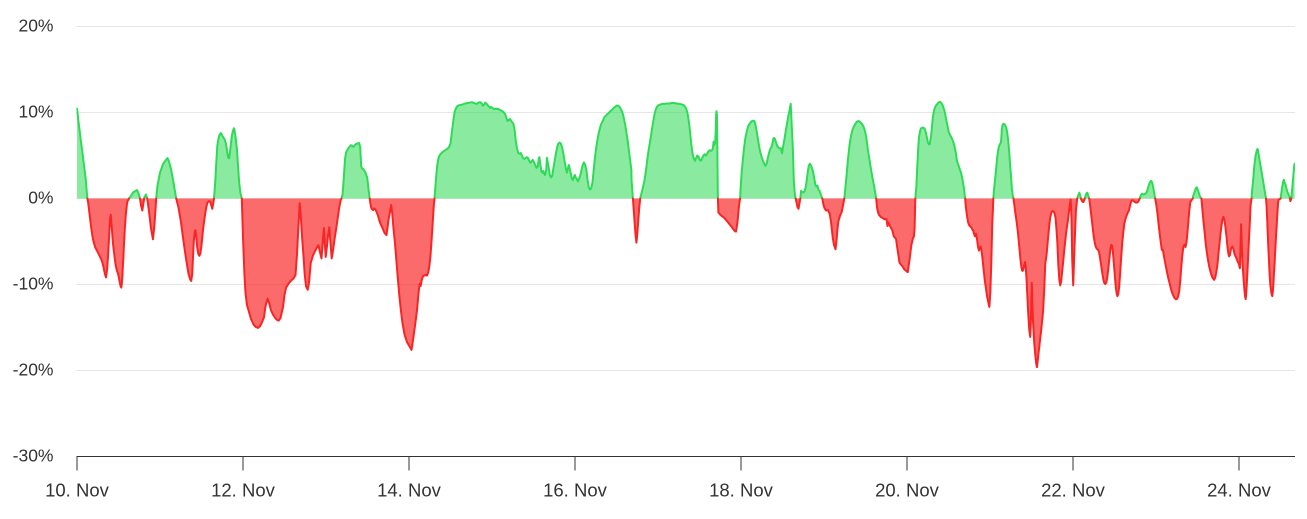  I want to click on svg-text: 22. Nov, so click(1073, 490).